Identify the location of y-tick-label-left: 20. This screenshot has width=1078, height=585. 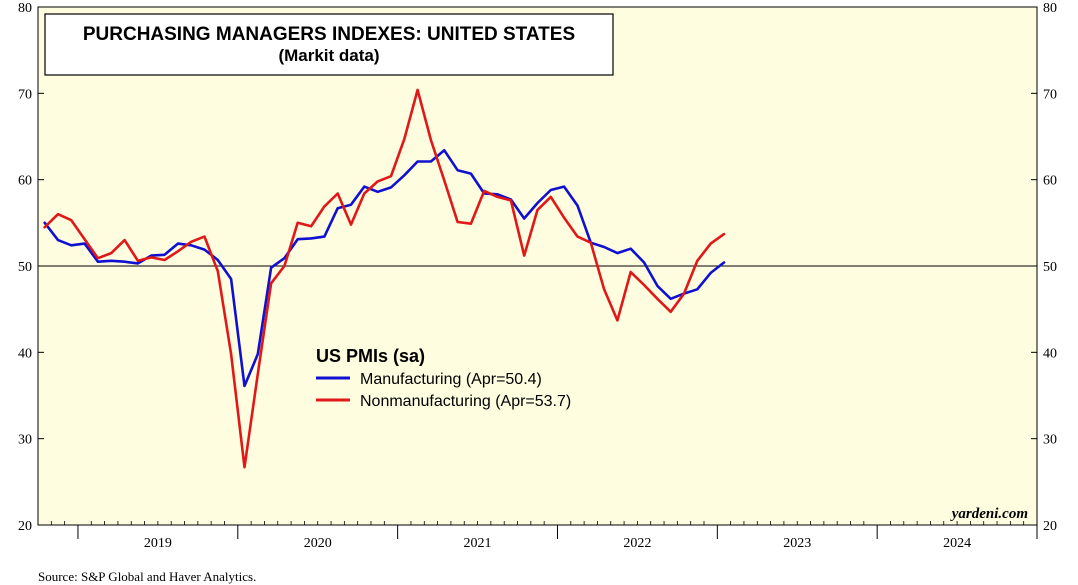
(25, 526).